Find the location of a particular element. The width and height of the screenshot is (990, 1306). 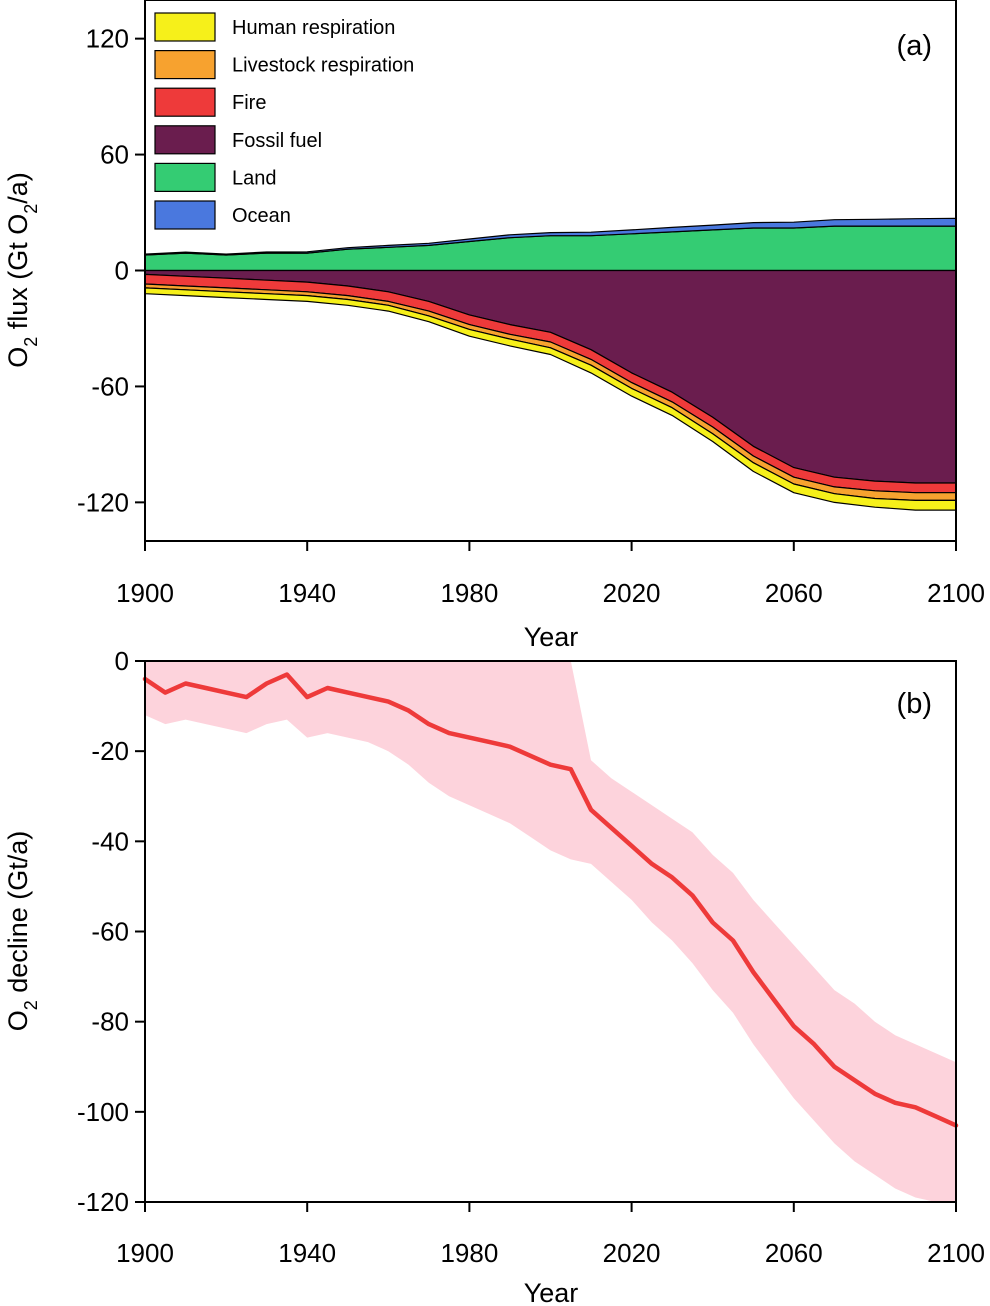

panel-a-x-axis: 1900 1940 1980 2020 2060 2100 is located at coordinates (550, 574).